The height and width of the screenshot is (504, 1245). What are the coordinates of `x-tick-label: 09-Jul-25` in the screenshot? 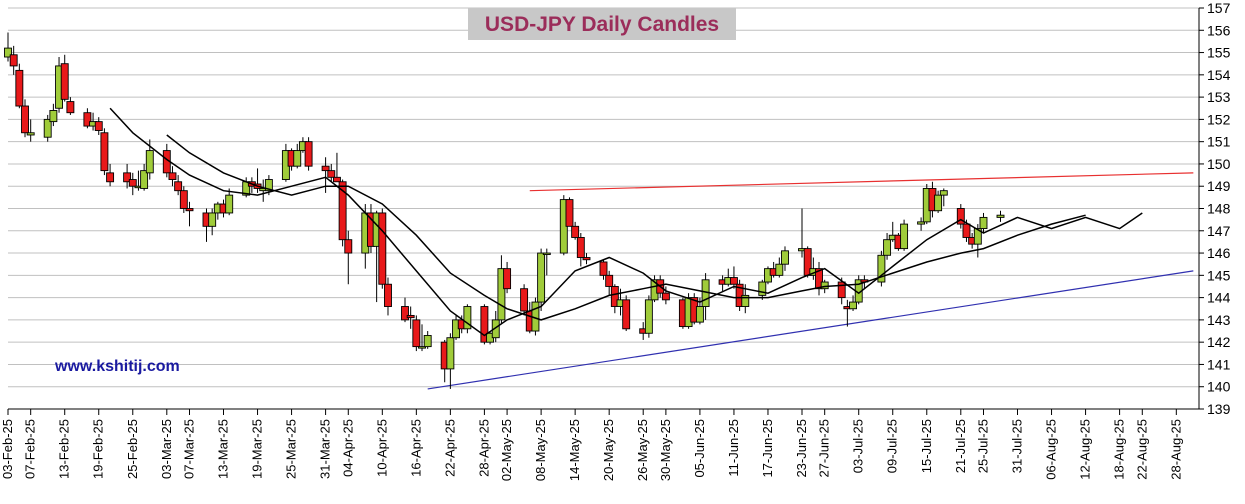 It's located at (892, 446).